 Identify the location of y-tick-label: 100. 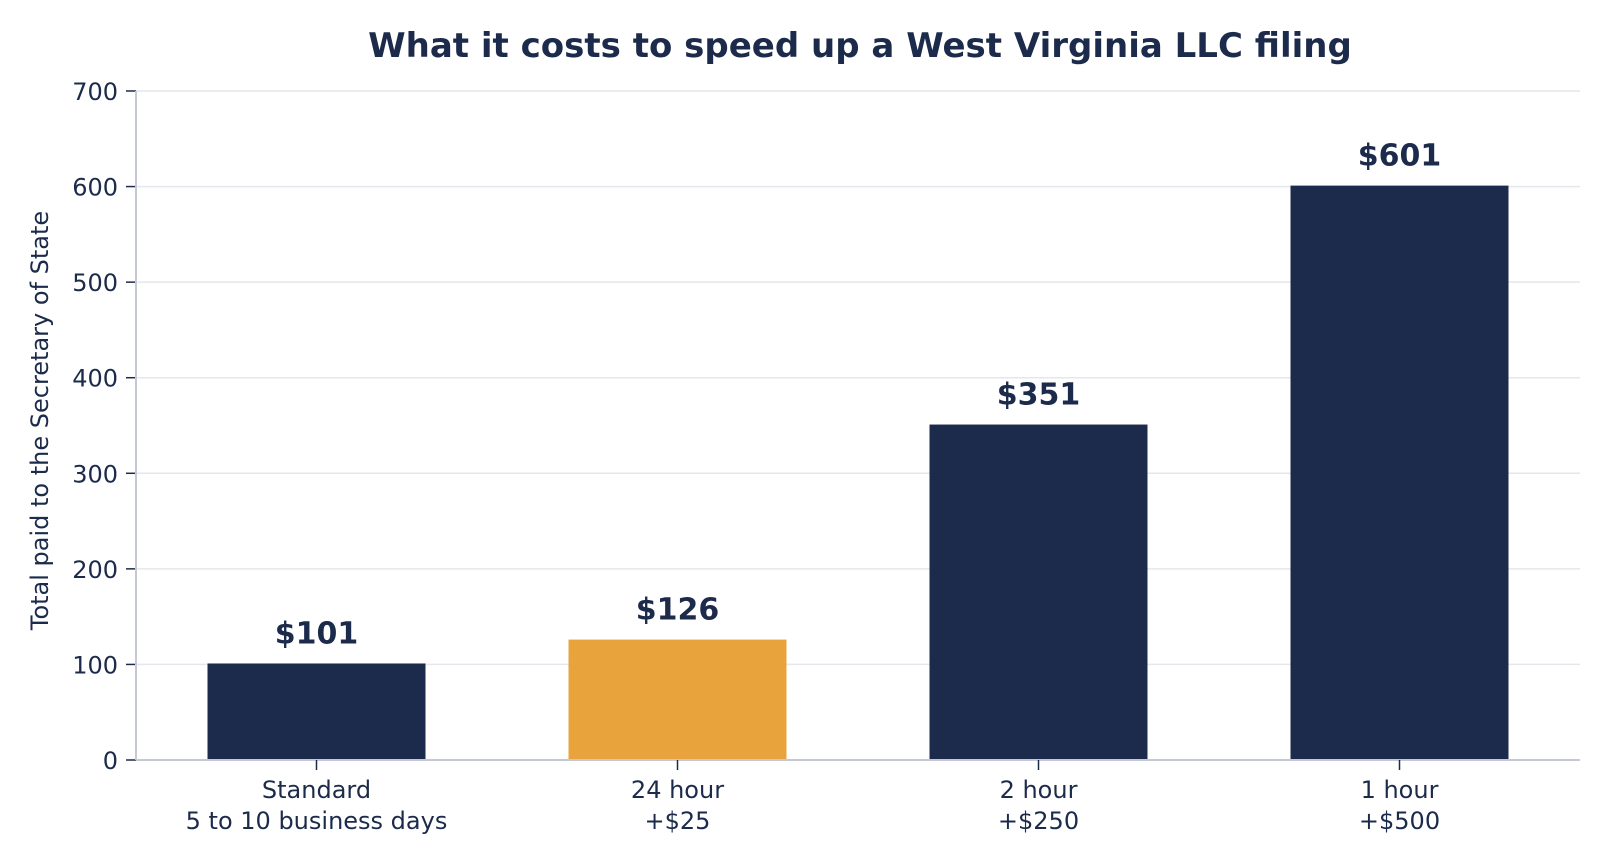
(95, 665).